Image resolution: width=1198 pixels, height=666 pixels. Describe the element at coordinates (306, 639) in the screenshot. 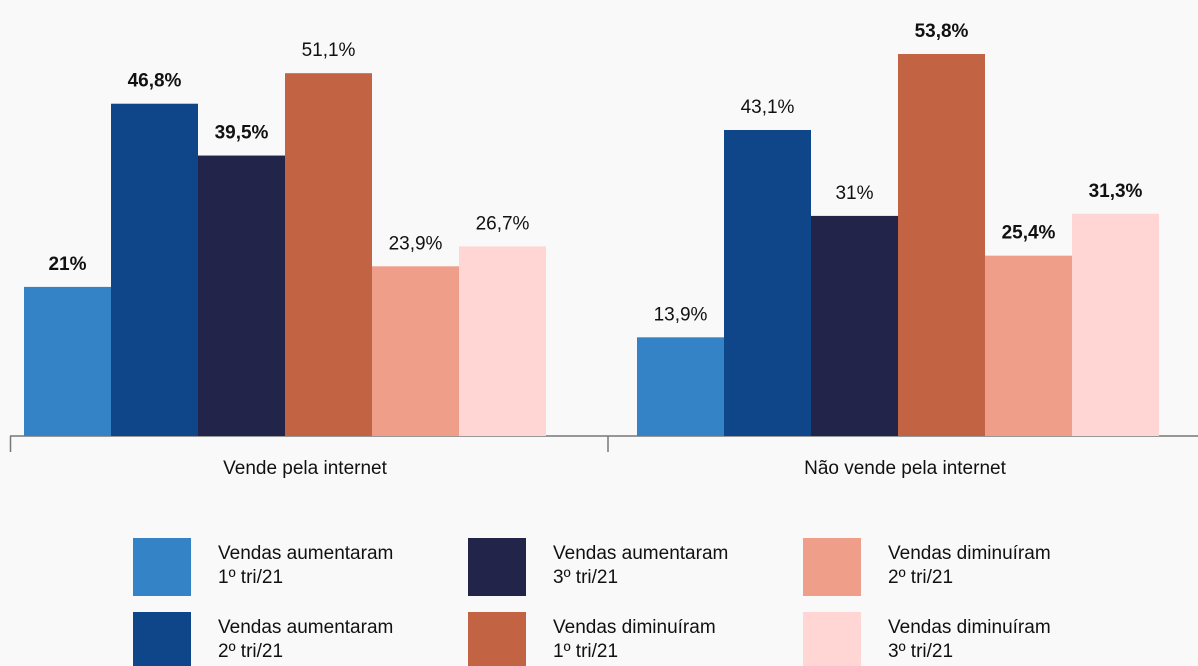

I see `legend-label: Vendas aumentaram 2º tri/21` at that location.